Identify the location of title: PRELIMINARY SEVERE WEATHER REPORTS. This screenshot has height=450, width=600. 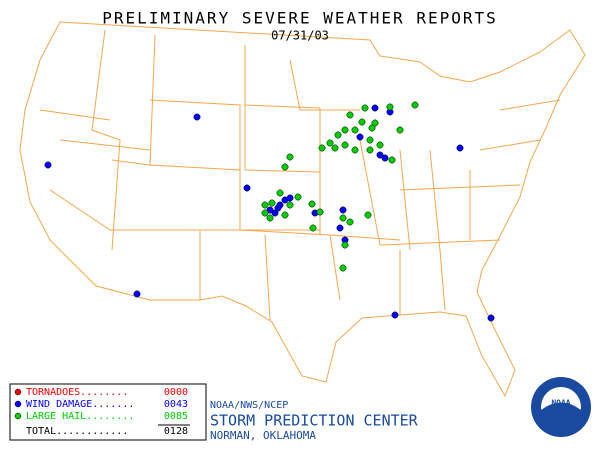
(300, 18).